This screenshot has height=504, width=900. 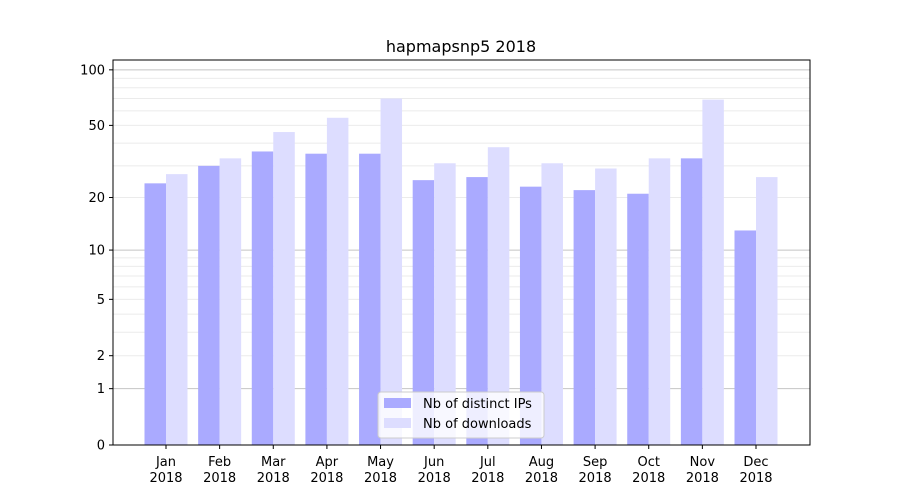 What do you see at coordinates (165, 470) in the screenshot?
I see `x-tick-label: Jan 2018` at bounding box center [165, 470].